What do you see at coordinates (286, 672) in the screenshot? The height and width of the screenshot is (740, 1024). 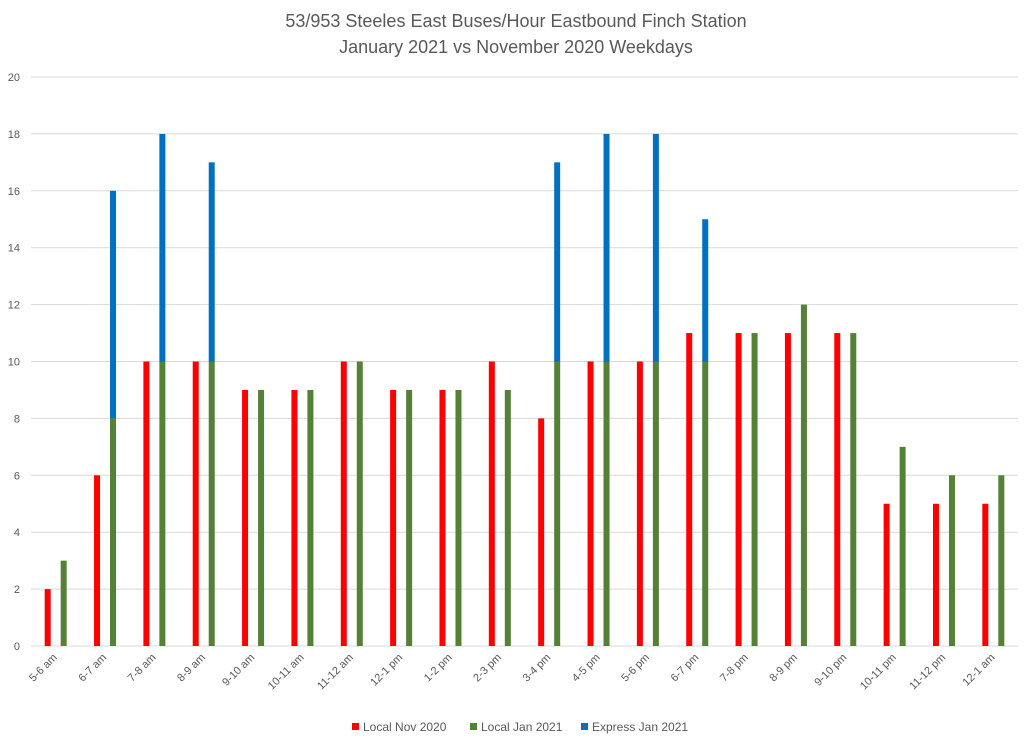 I see `x-tick-label: 10-11 am` at bounding box center [286, 672].